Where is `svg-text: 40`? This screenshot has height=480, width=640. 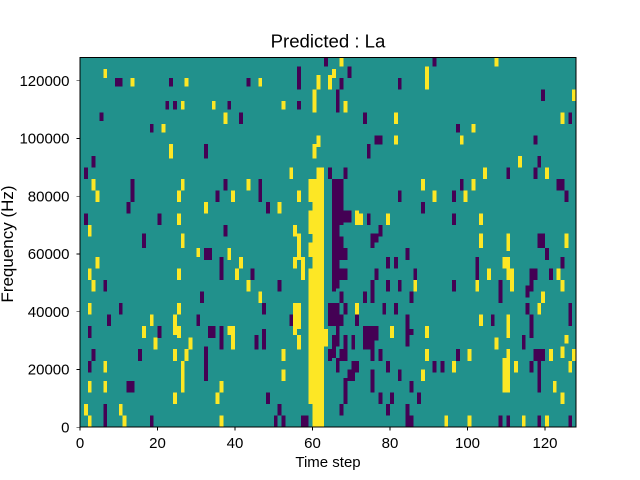 svg-text: 40 is located at coordinates (235, 443).